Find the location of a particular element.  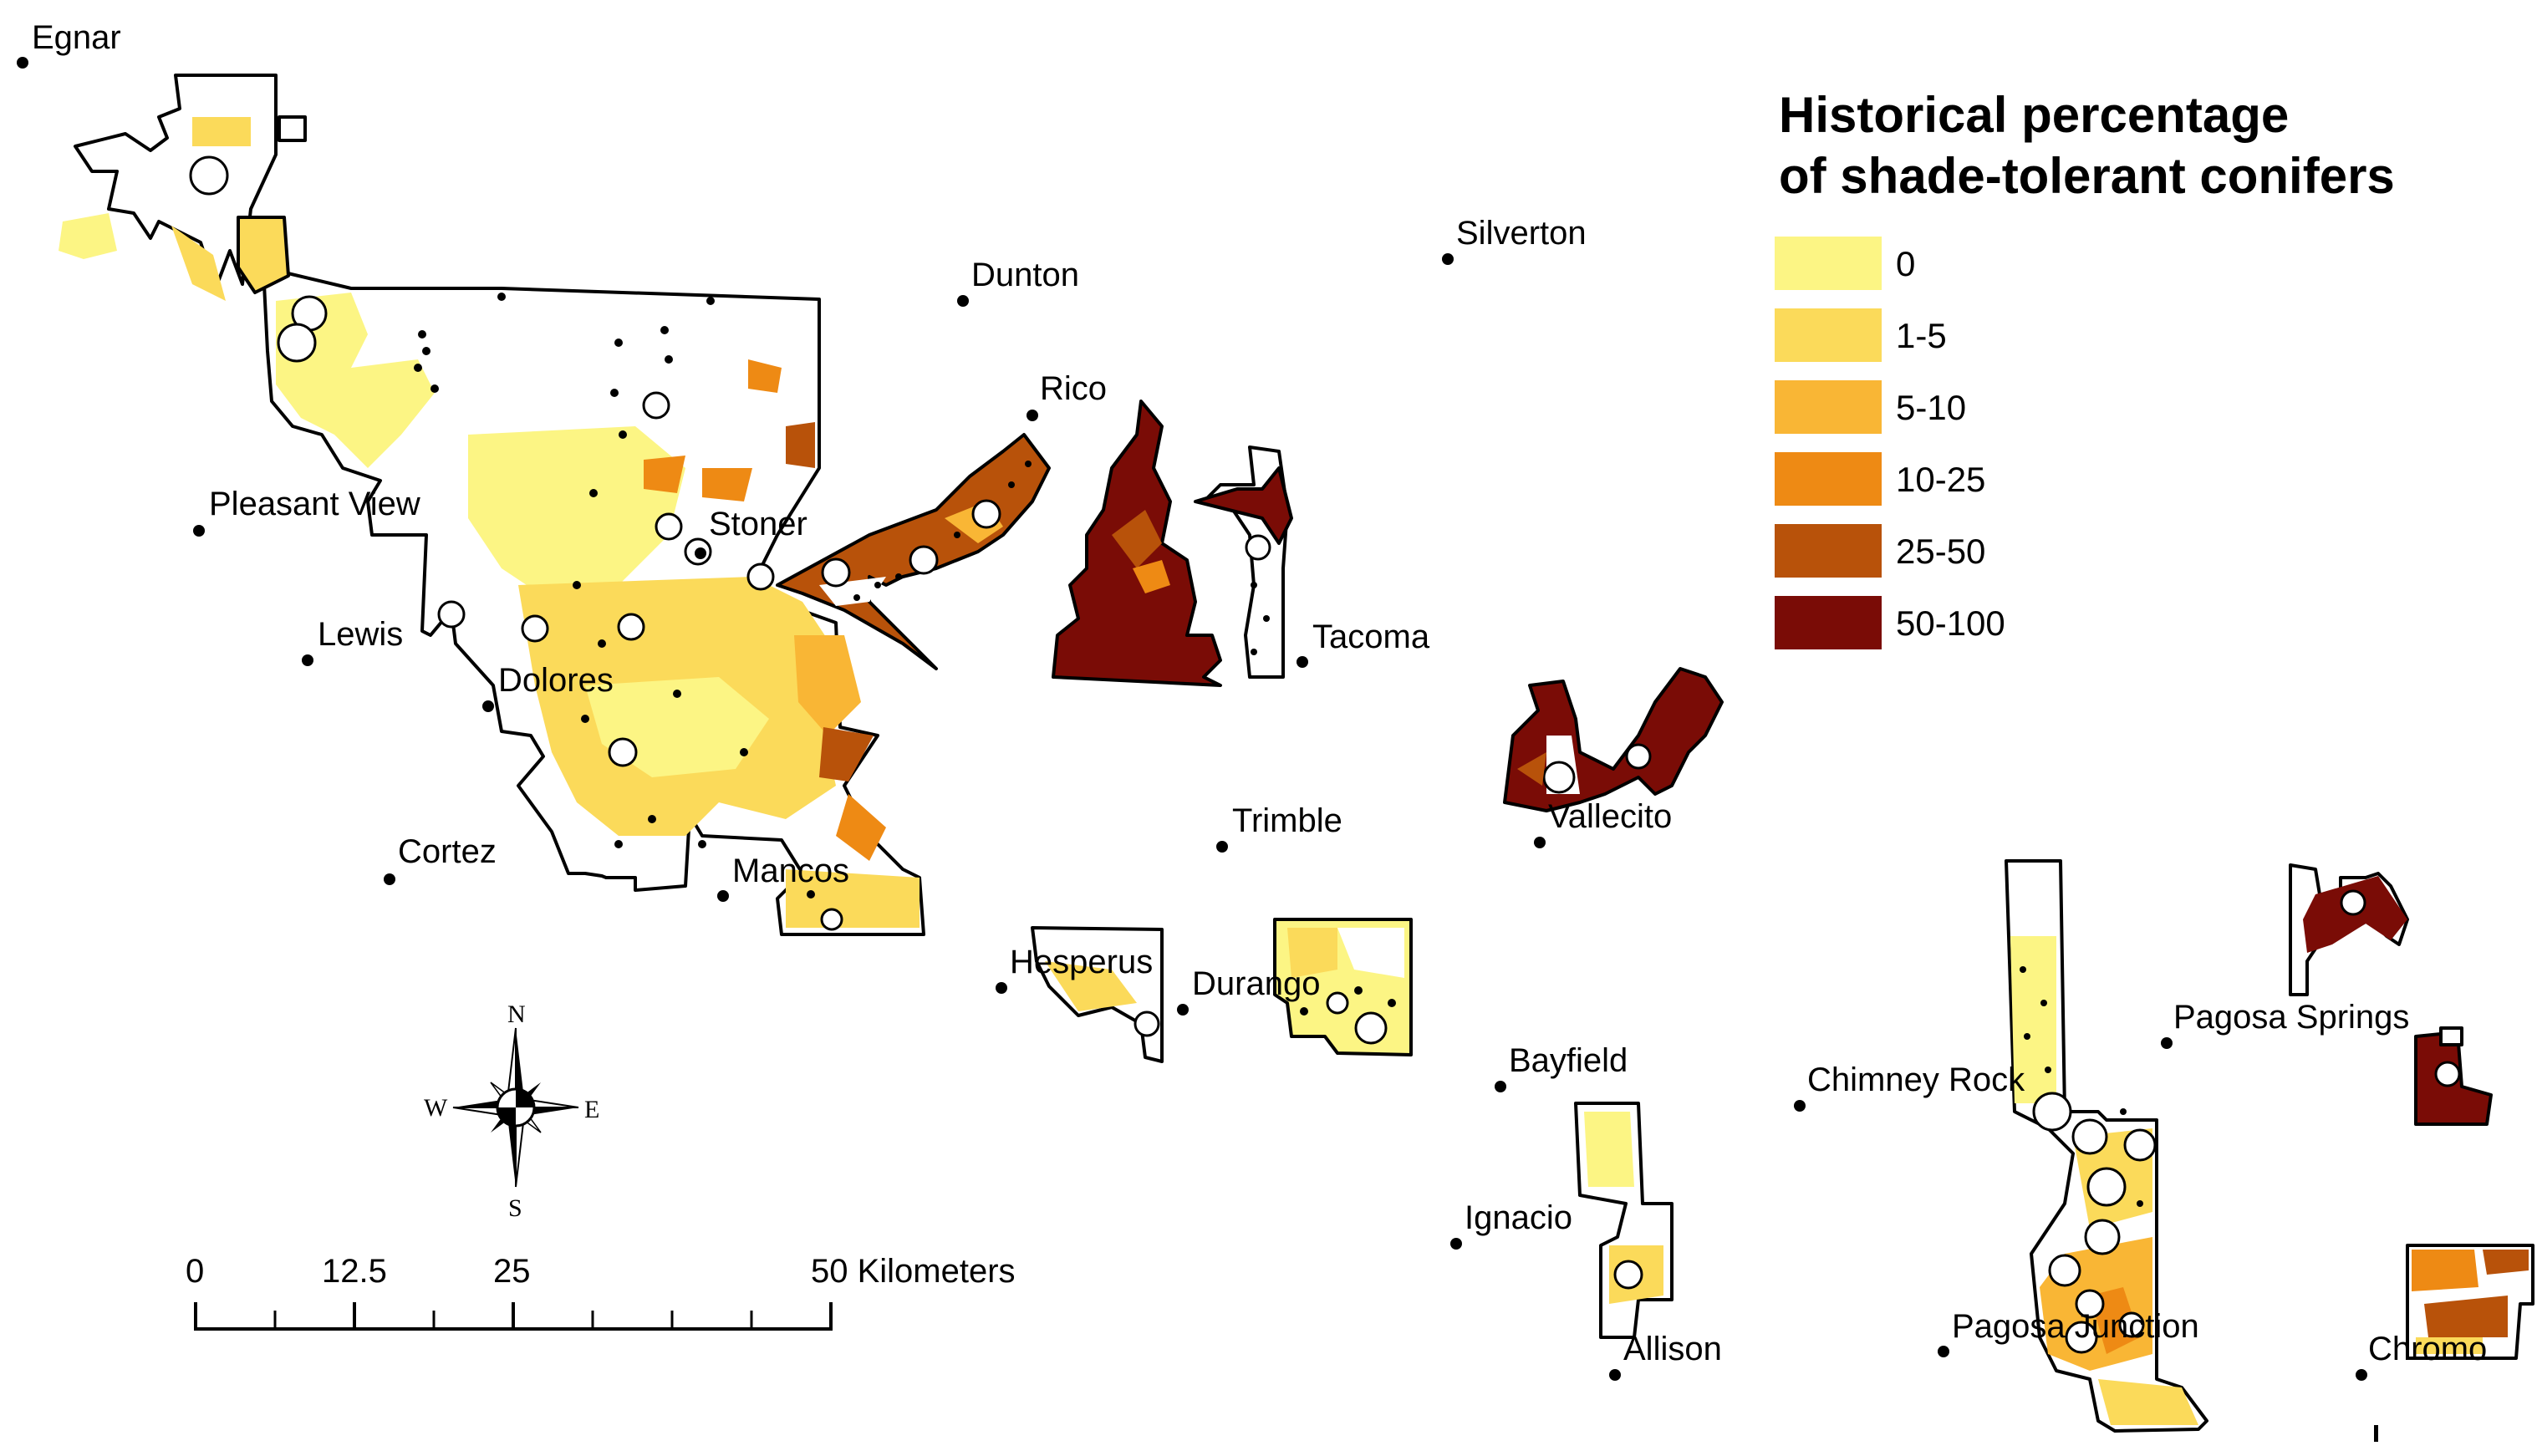

svg-text: Dunton is located at coordinates (1025, 275).